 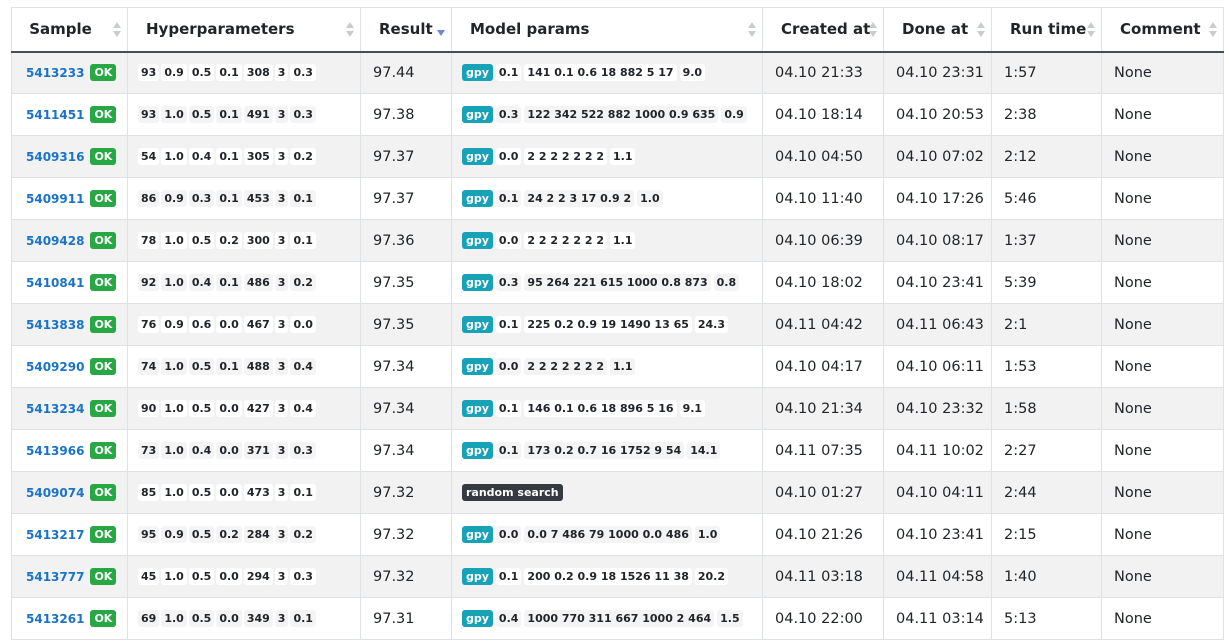 I want to click on created-at-cell: 04.10 22:00, so click(x=823, y=618).